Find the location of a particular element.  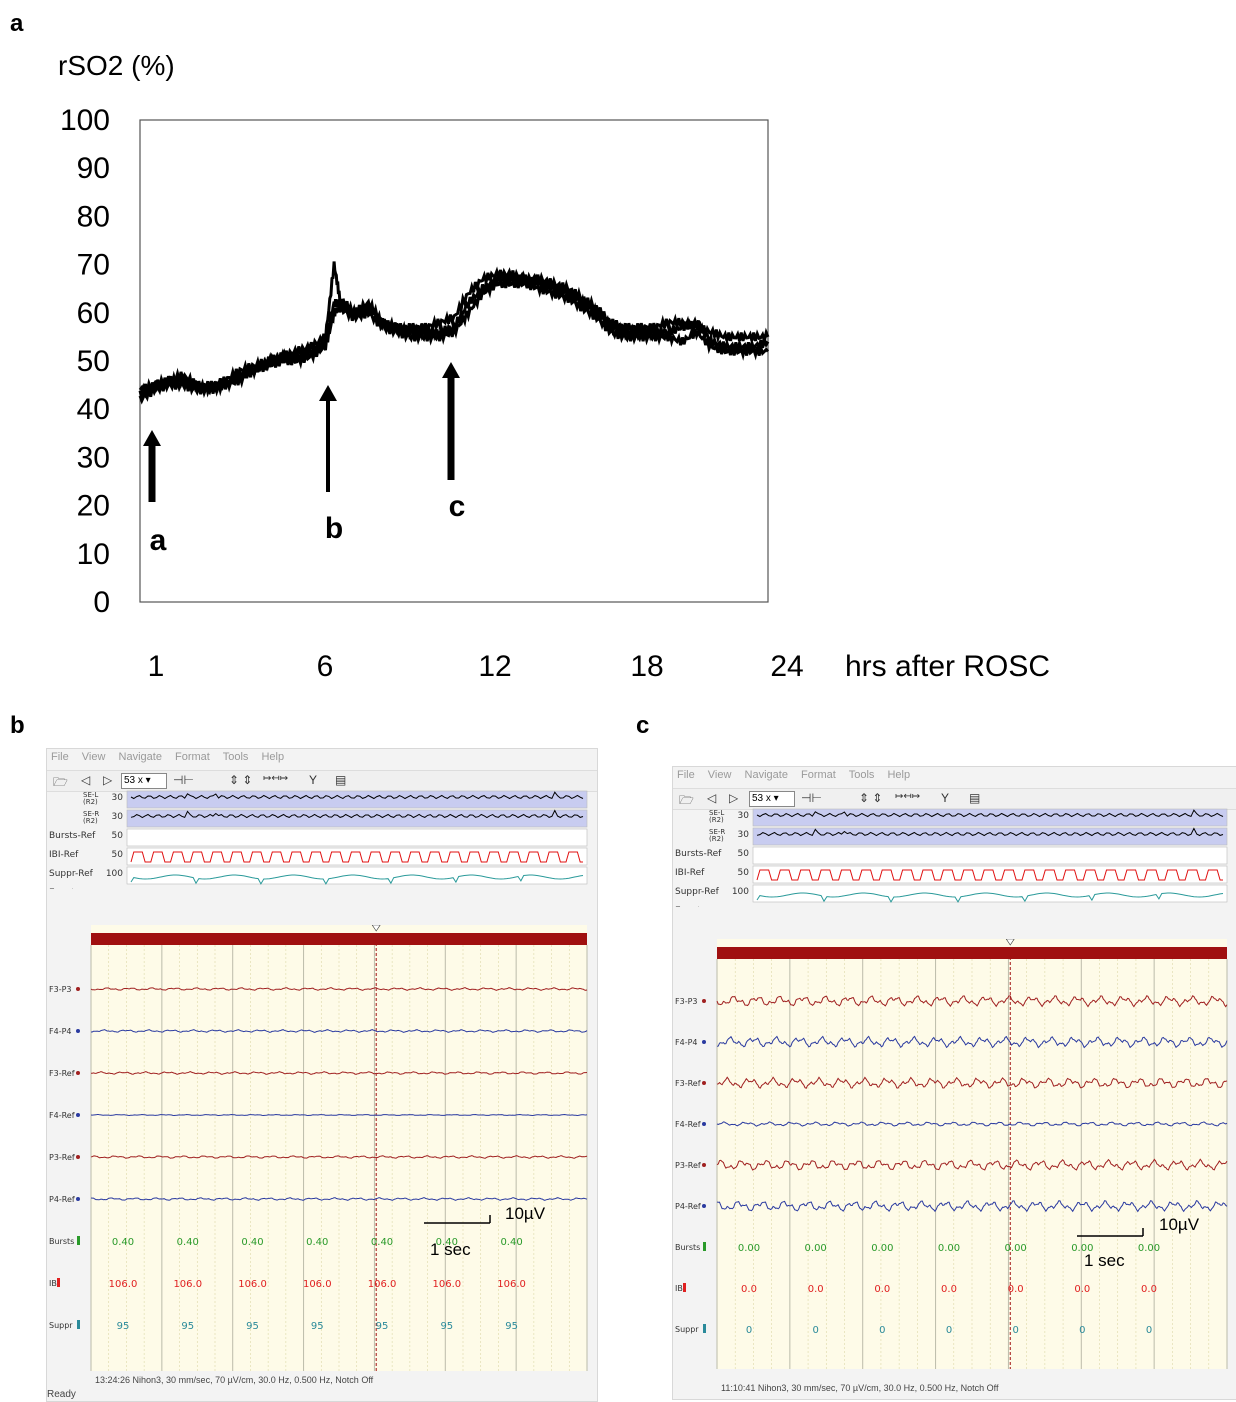

y-tick-label: 80 is located at coordinates (93, 216).